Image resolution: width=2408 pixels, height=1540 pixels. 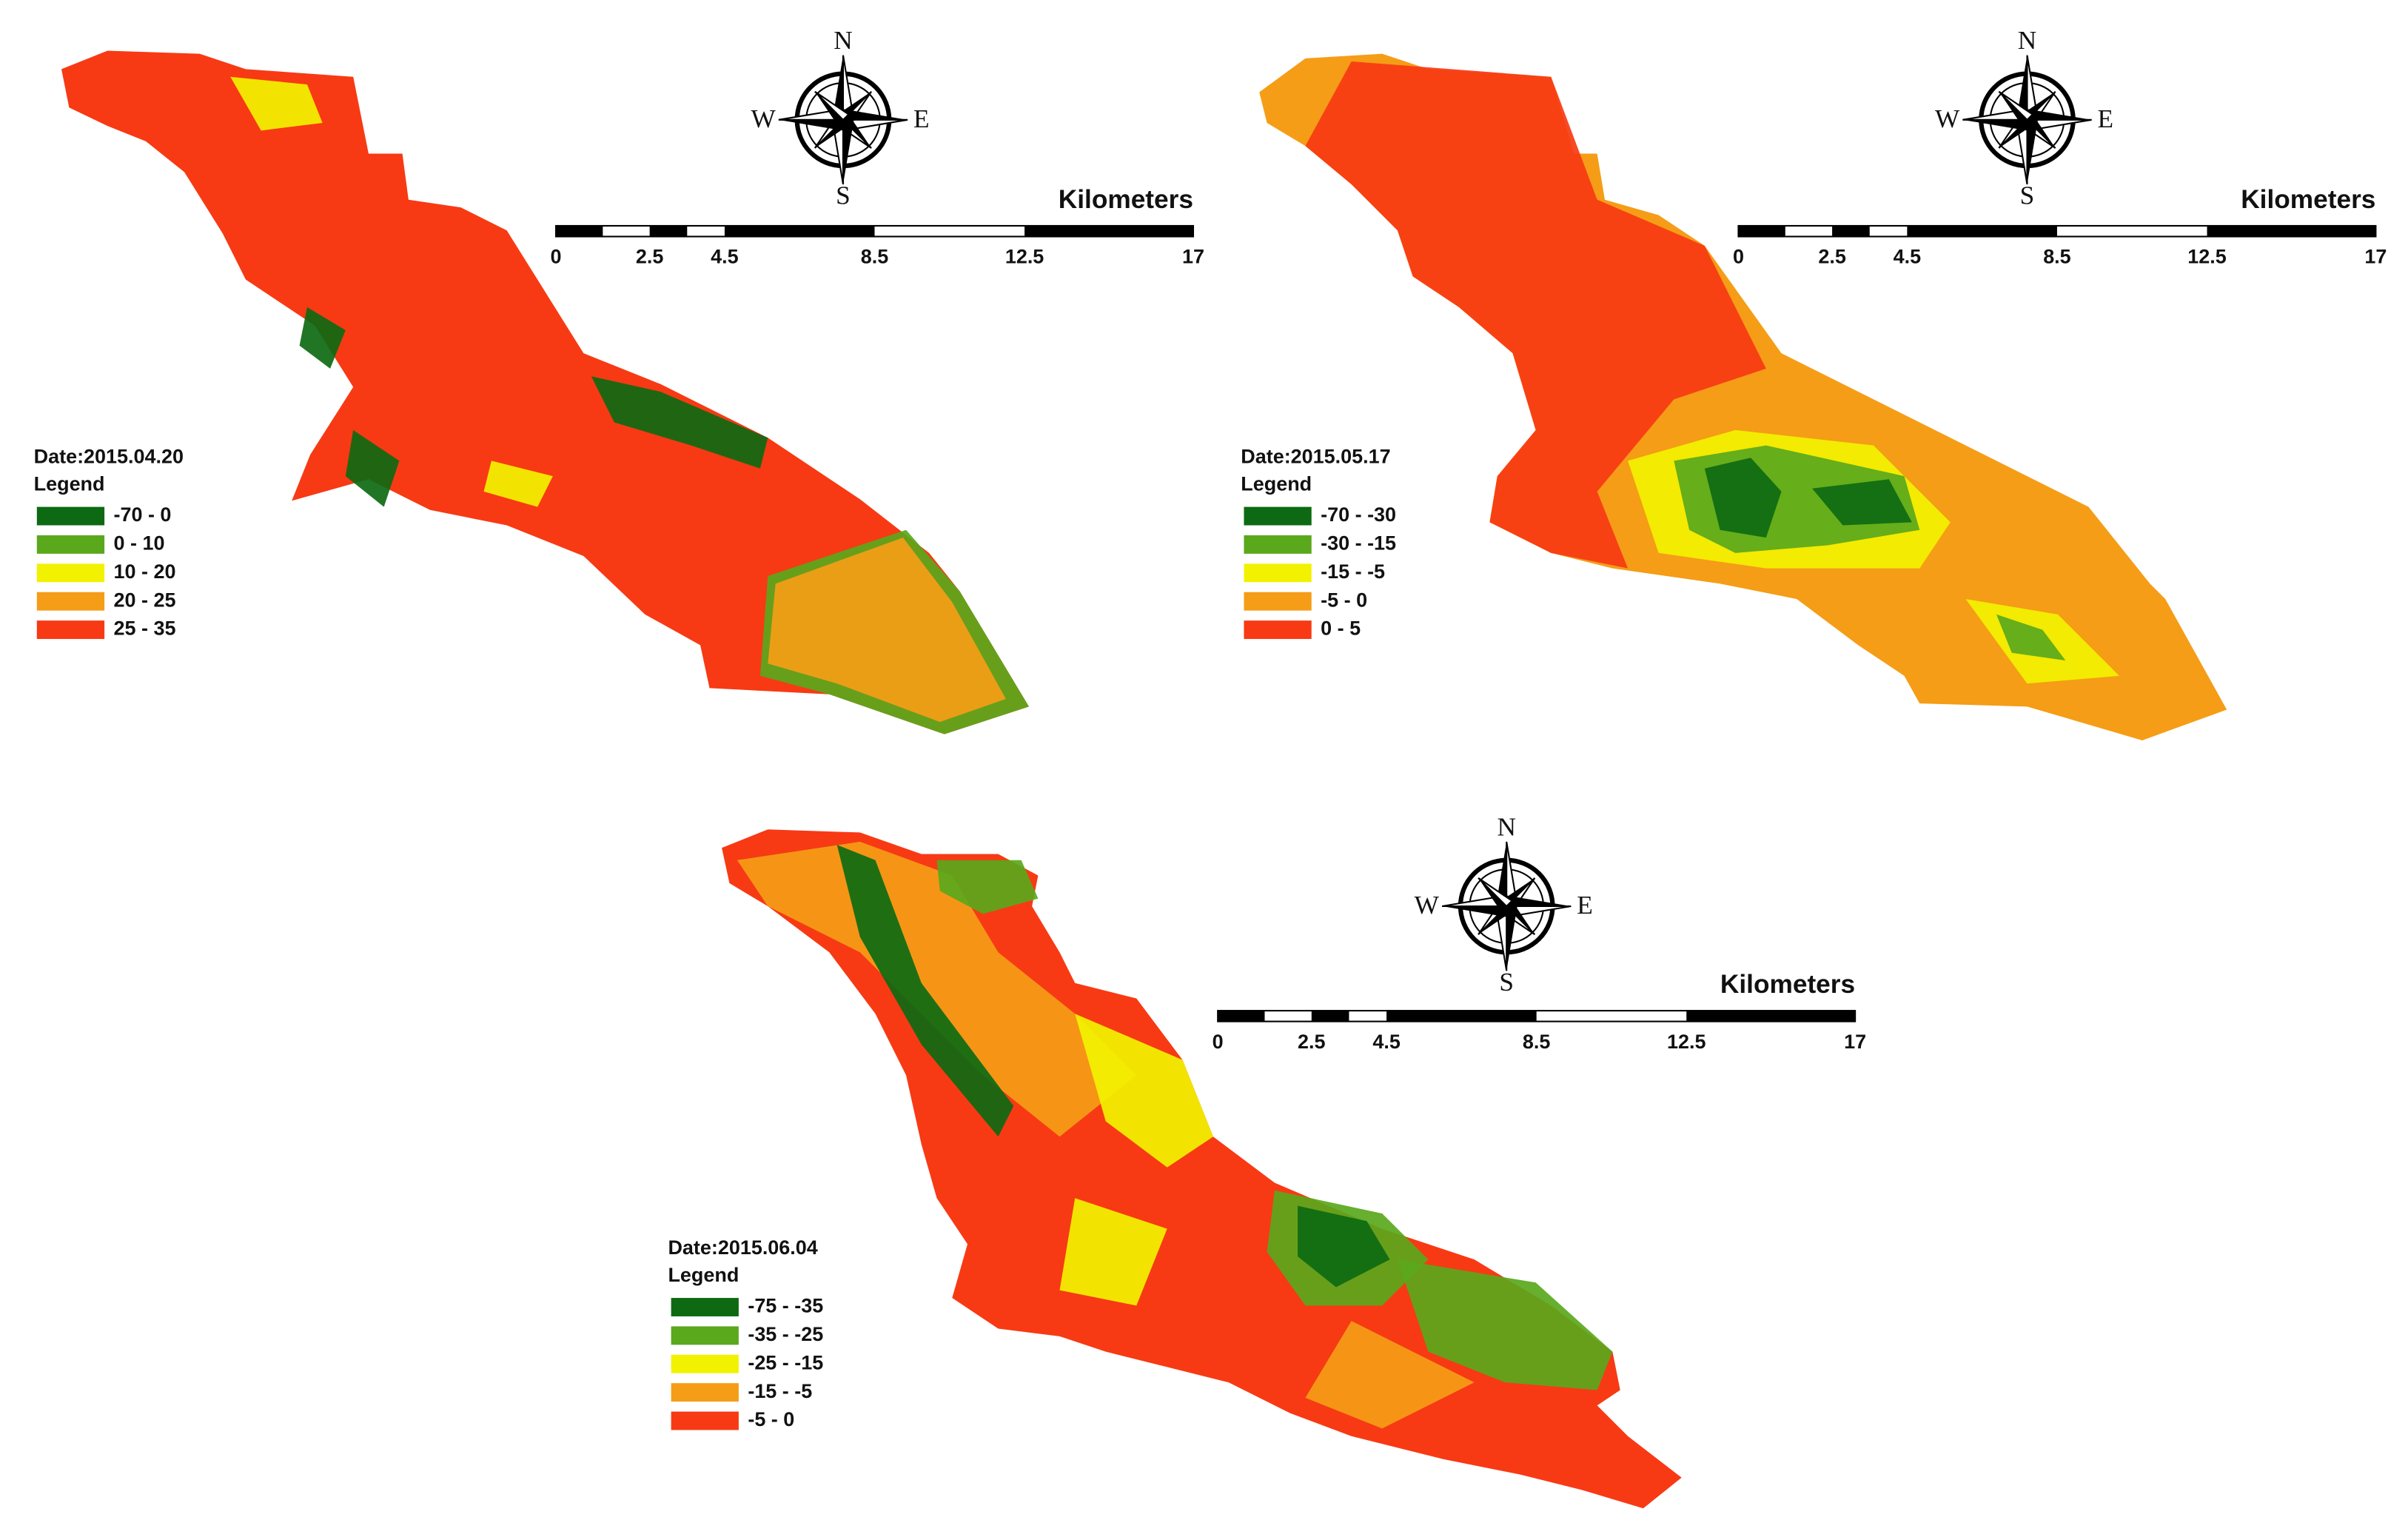 I want to click on legend-label: -15 - -5, so click(x=1353, y=571).